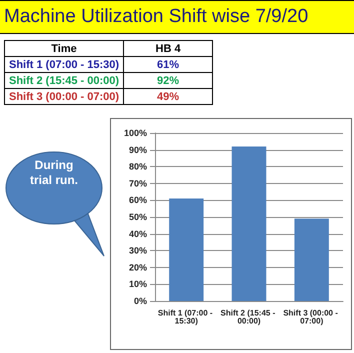 This screenshot has width=354, height=353. What do you see at coordinates (137, 167) in the screenshot?
I see `y-tick-label: 80%` at bounding box center [137, 167].